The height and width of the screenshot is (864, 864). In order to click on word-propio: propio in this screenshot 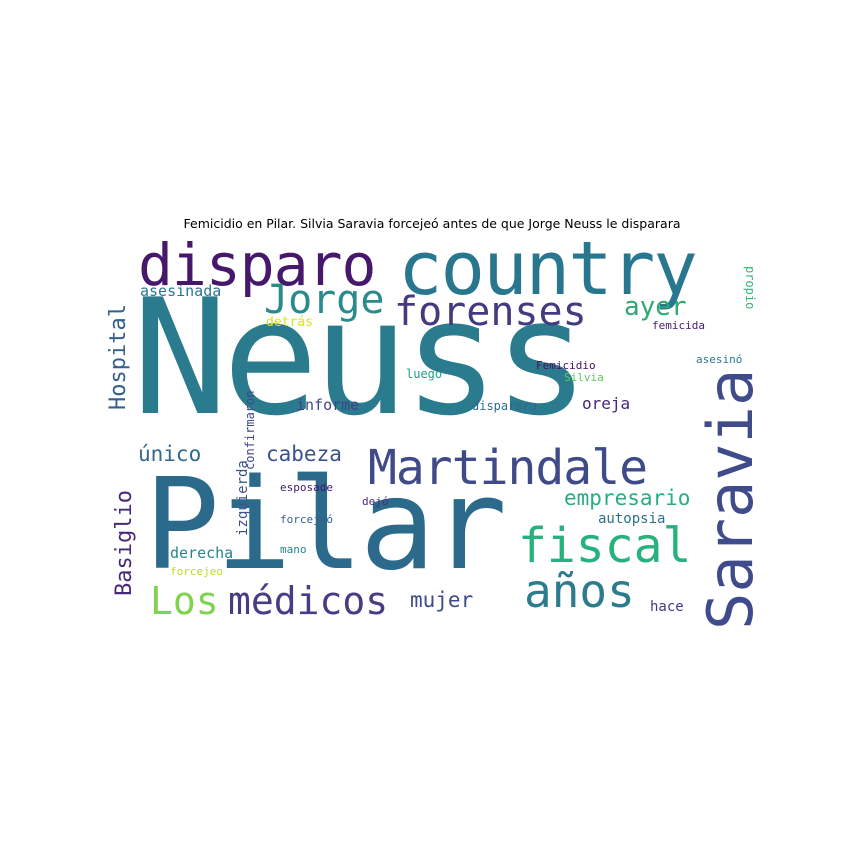, I will do `click(750, 288)`.